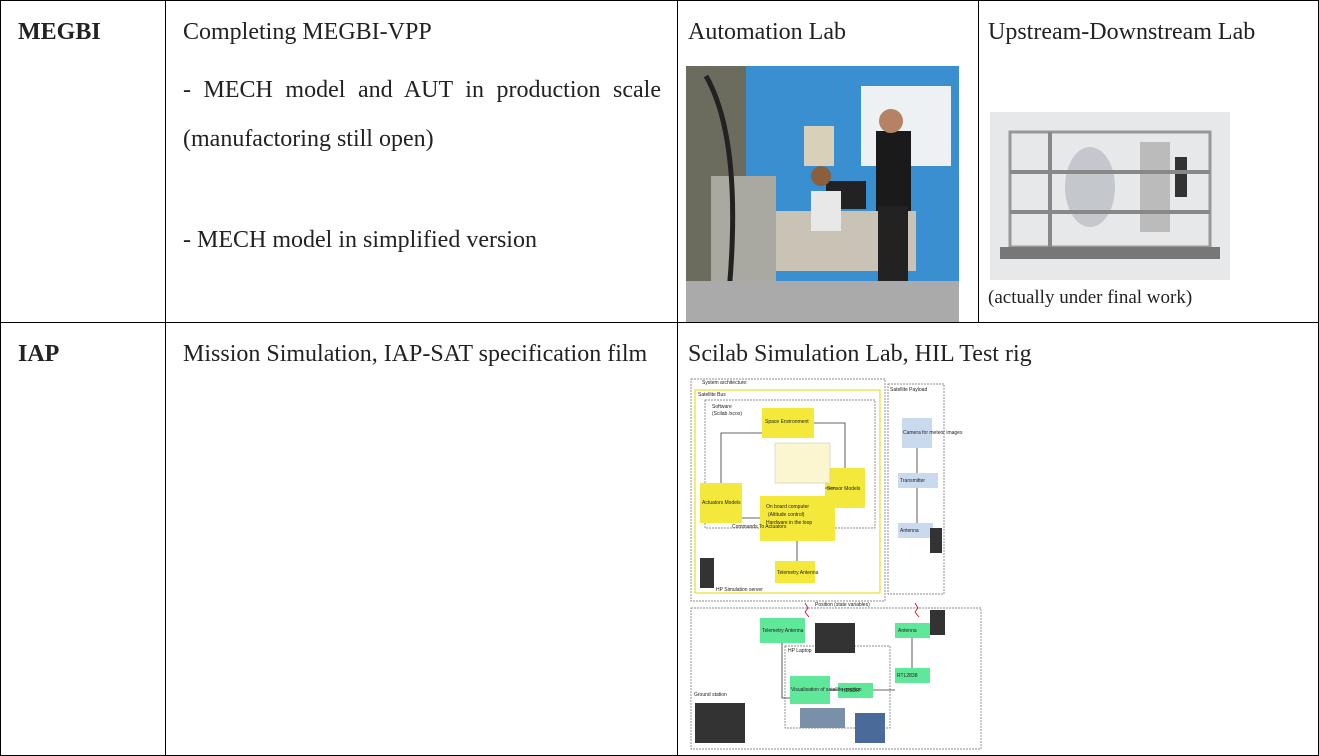 The width and height of the screenshot is (1319, 756). I want to click on diagram-label: (Altitude control), so click(786, 515).